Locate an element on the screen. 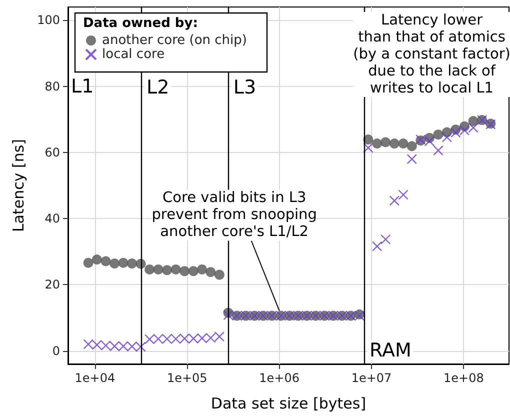 This screenshot has height=416, width=510. y-tick-label: 0 is located at coordinates (56, 351).